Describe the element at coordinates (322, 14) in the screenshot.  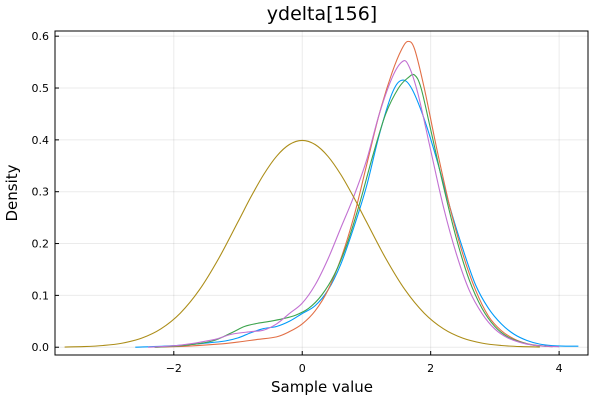
I see `chart-title: ydelta[156]` at that location.